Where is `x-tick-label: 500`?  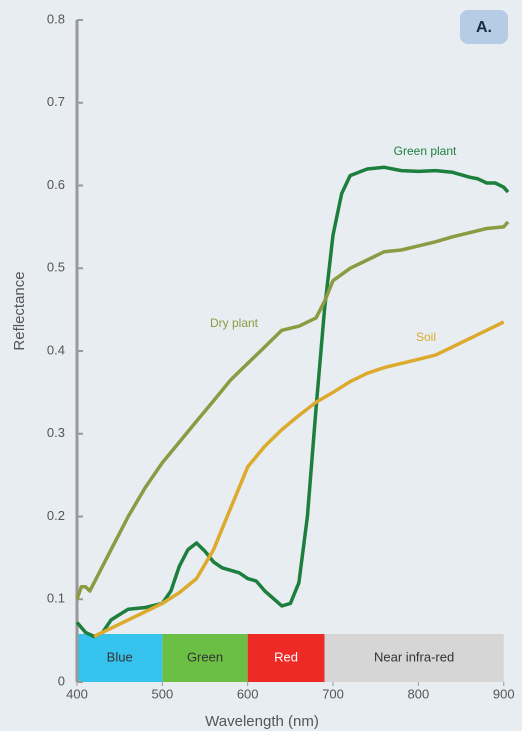
x-tick-label: 500 is located at coordinates (162, 693).